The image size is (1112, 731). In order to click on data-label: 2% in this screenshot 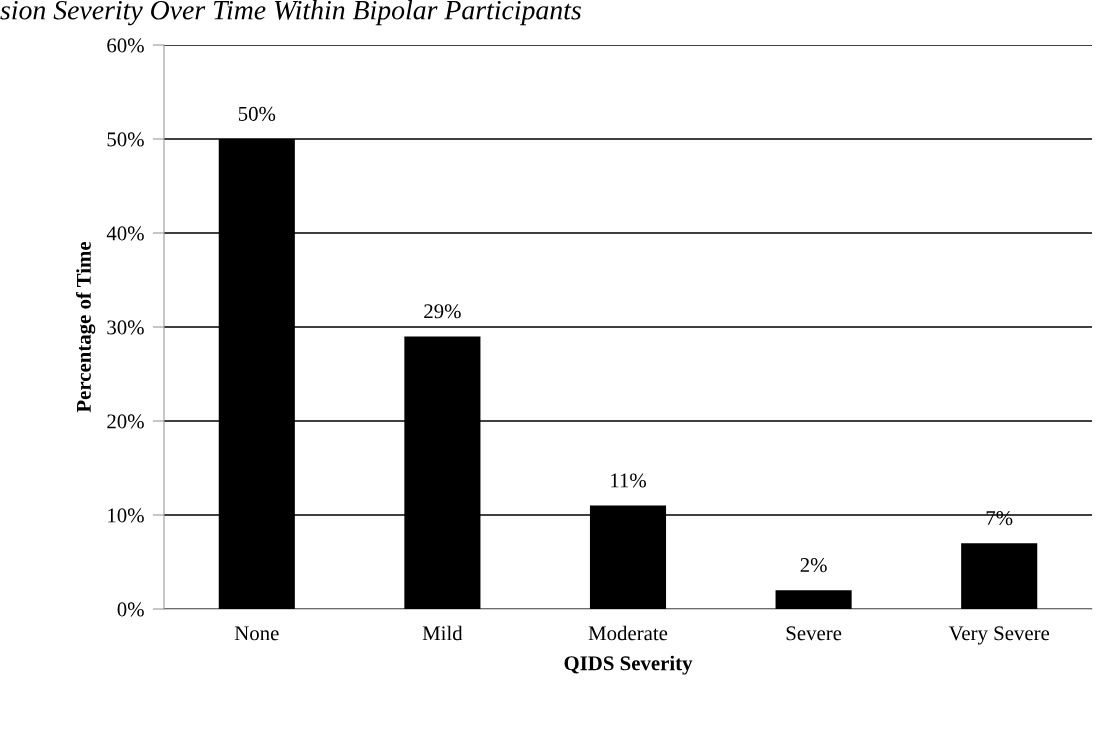, I will do `click(813, 565)`.